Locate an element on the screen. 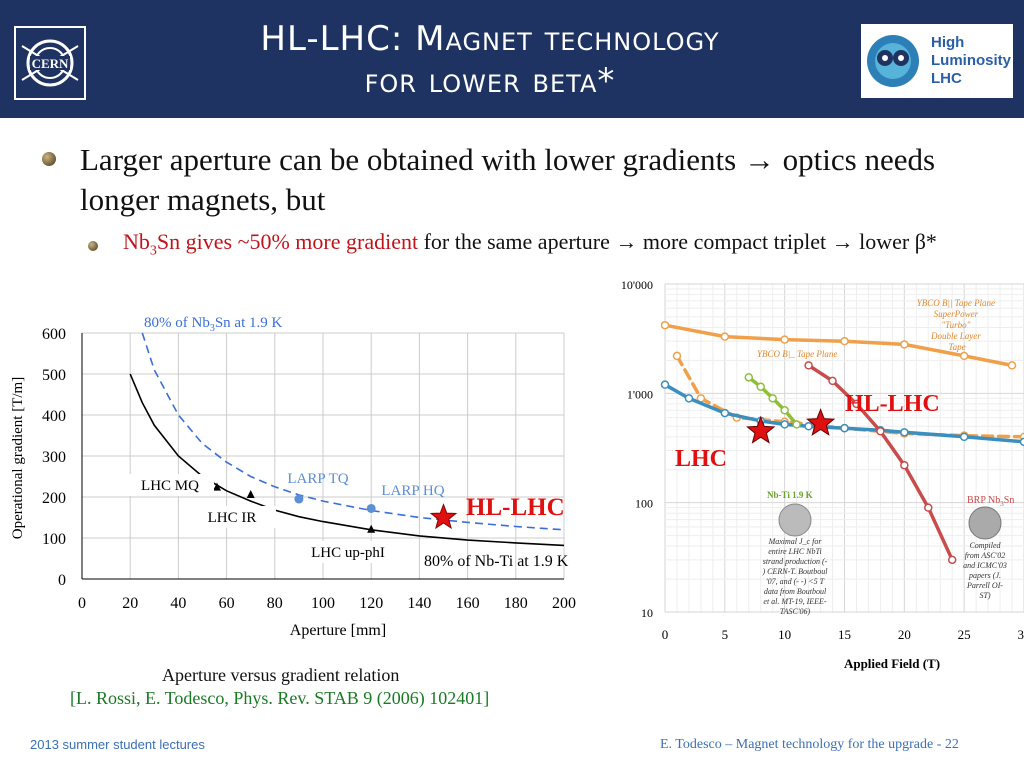  bullet-icon is located at coordinates (49, 159).